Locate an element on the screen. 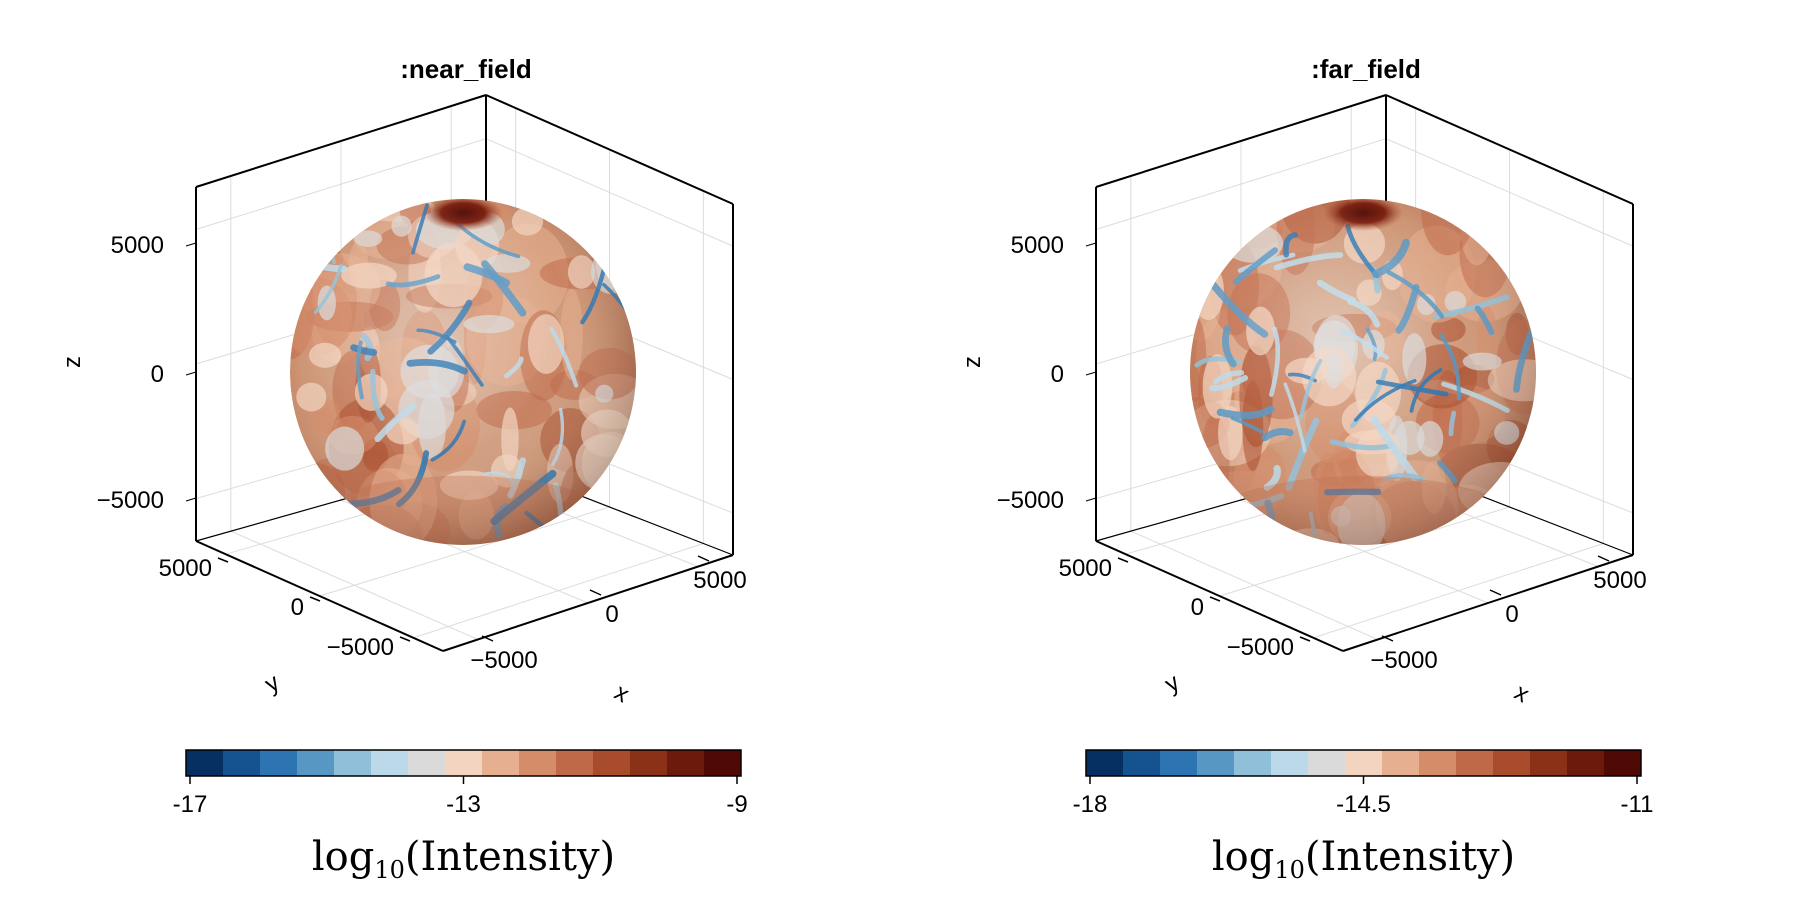  x-tick-label: 5000 is located at coordinates (1619, 580).